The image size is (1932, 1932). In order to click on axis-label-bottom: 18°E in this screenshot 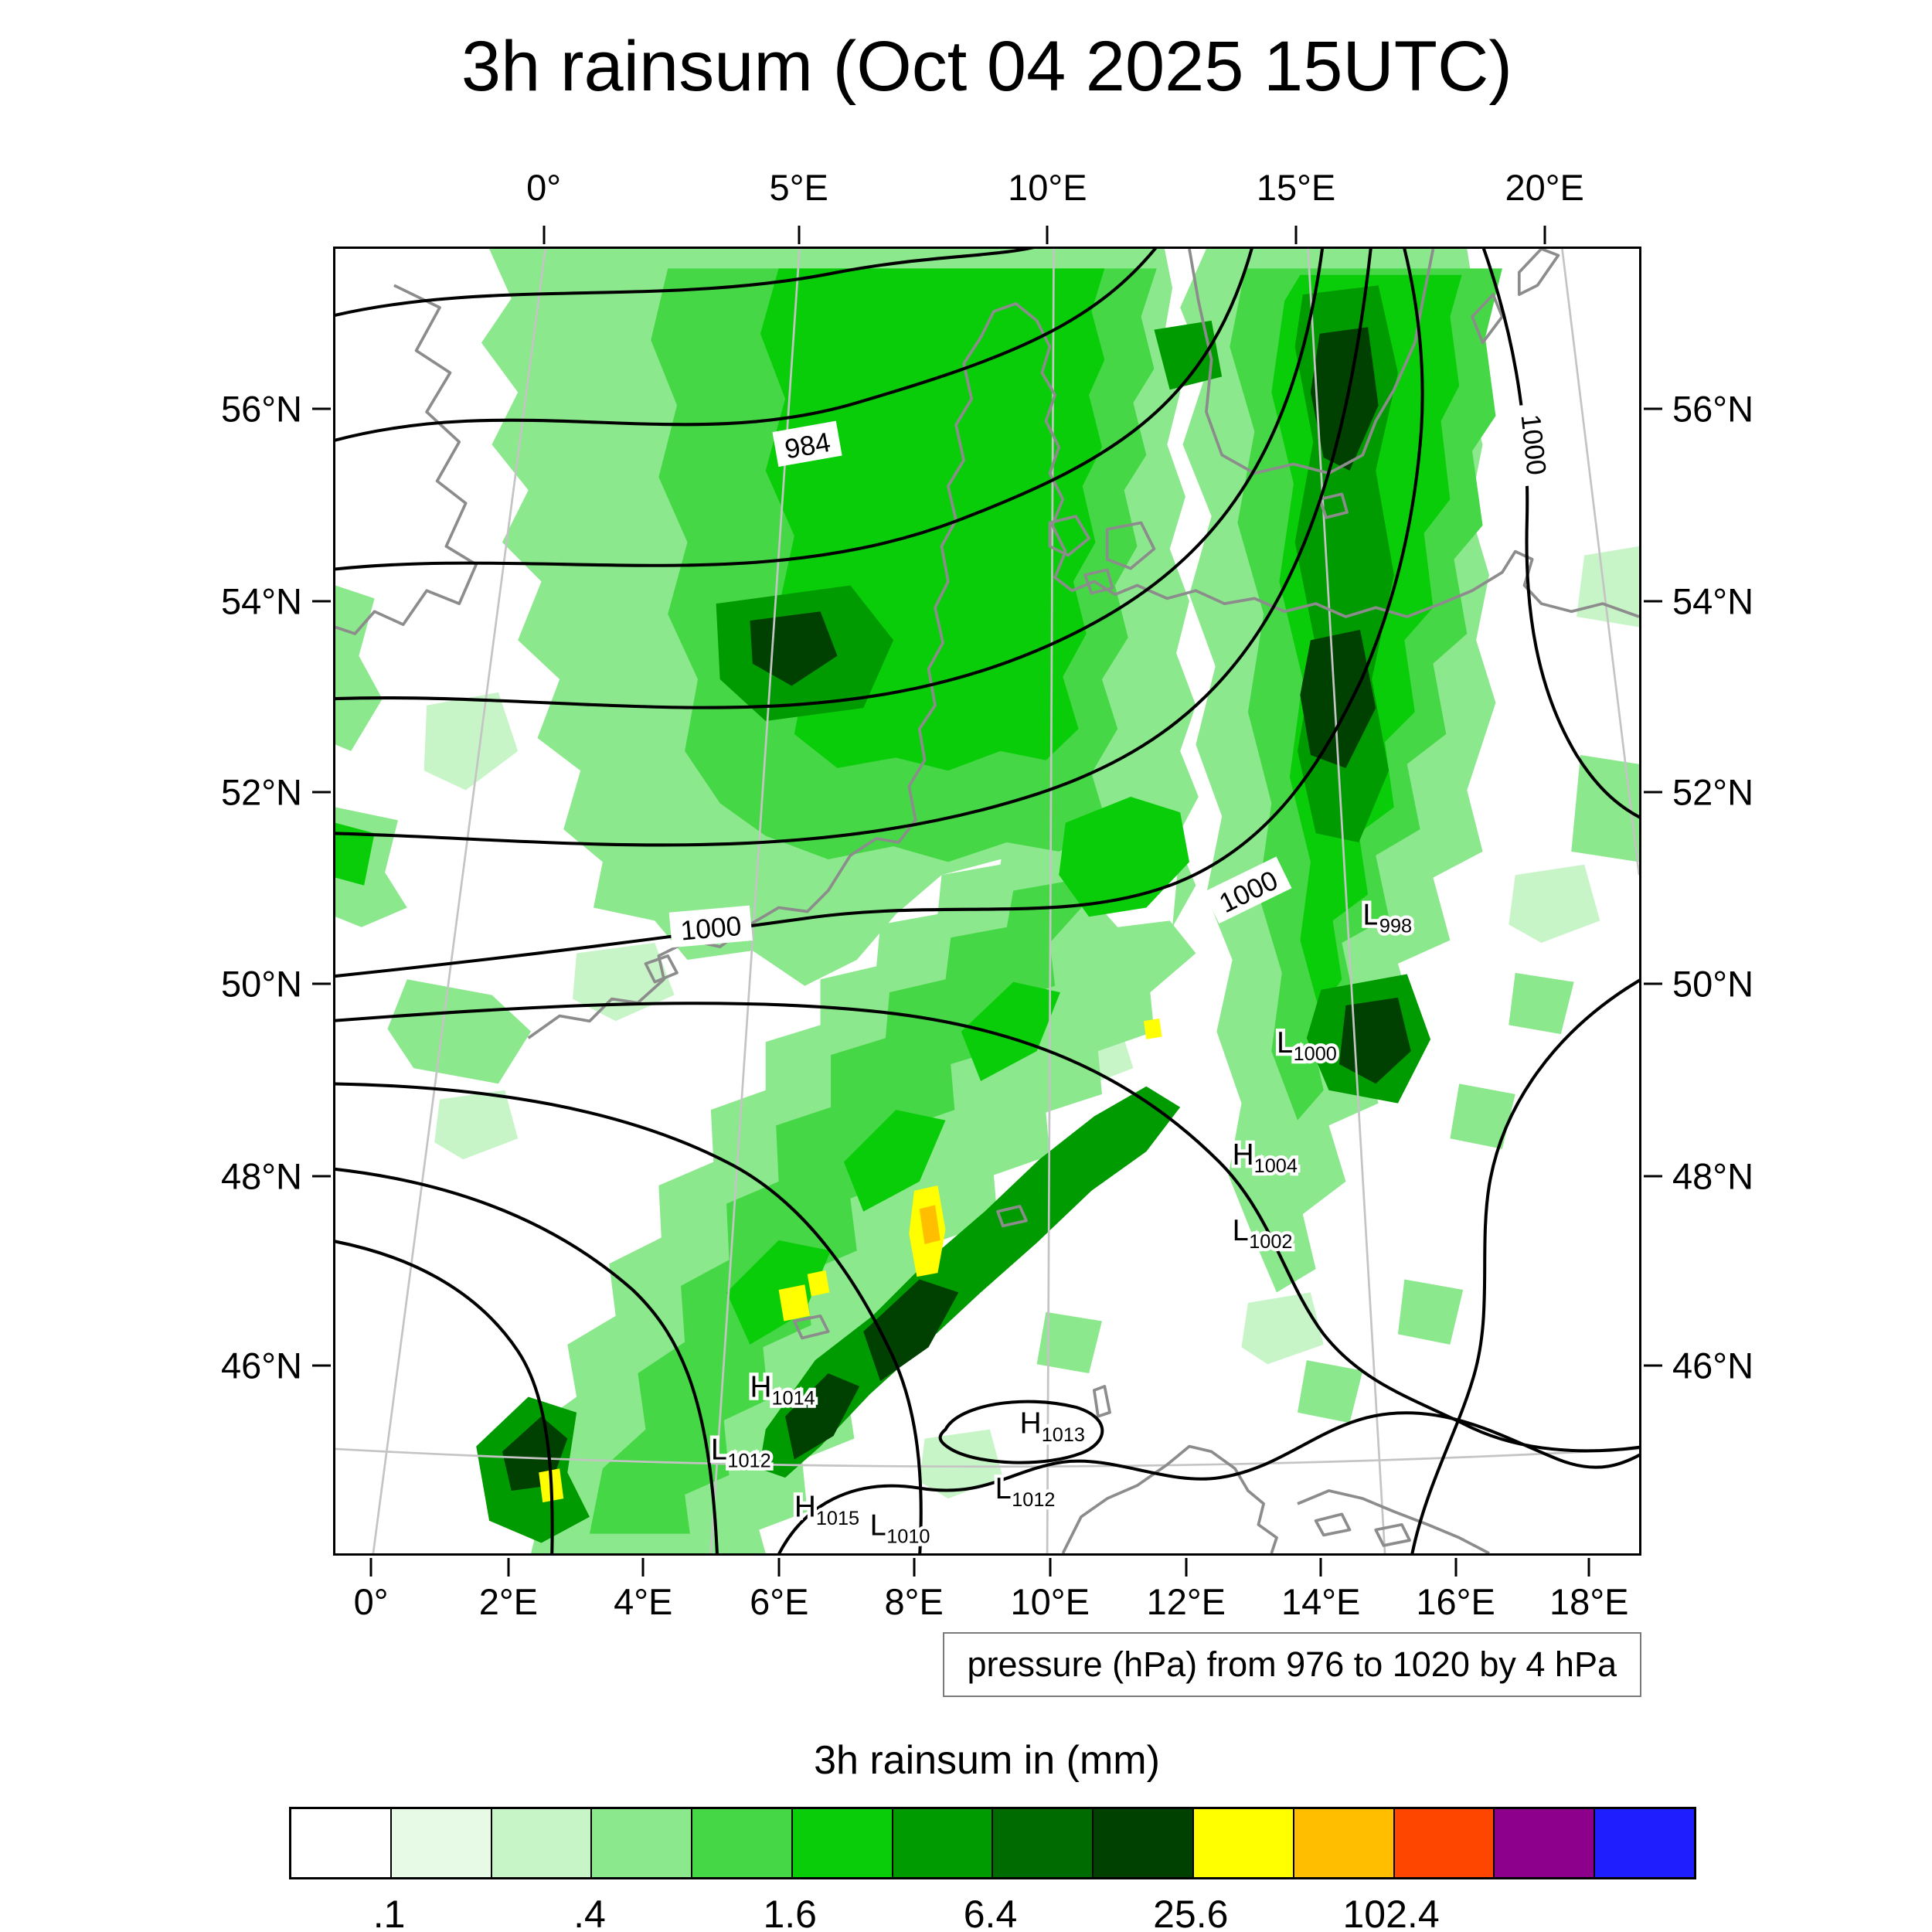, I will do `click(1589, 1601)`.